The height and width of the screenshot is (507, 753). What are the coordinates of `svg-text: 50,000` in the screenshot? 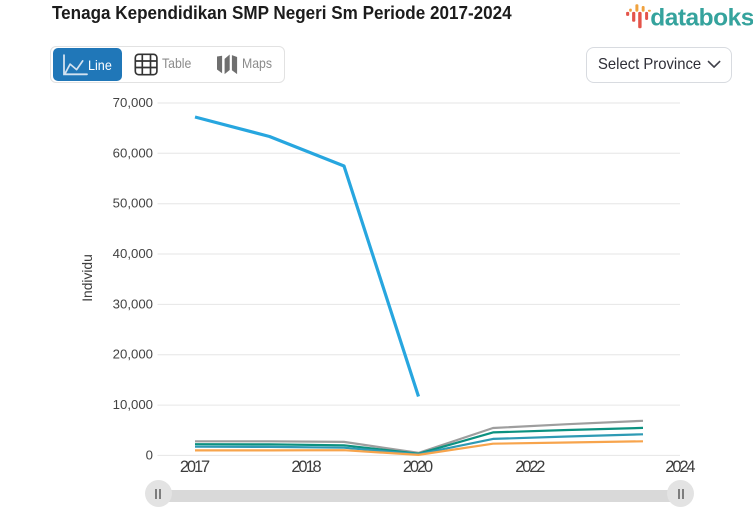 It's located at (133, 203).